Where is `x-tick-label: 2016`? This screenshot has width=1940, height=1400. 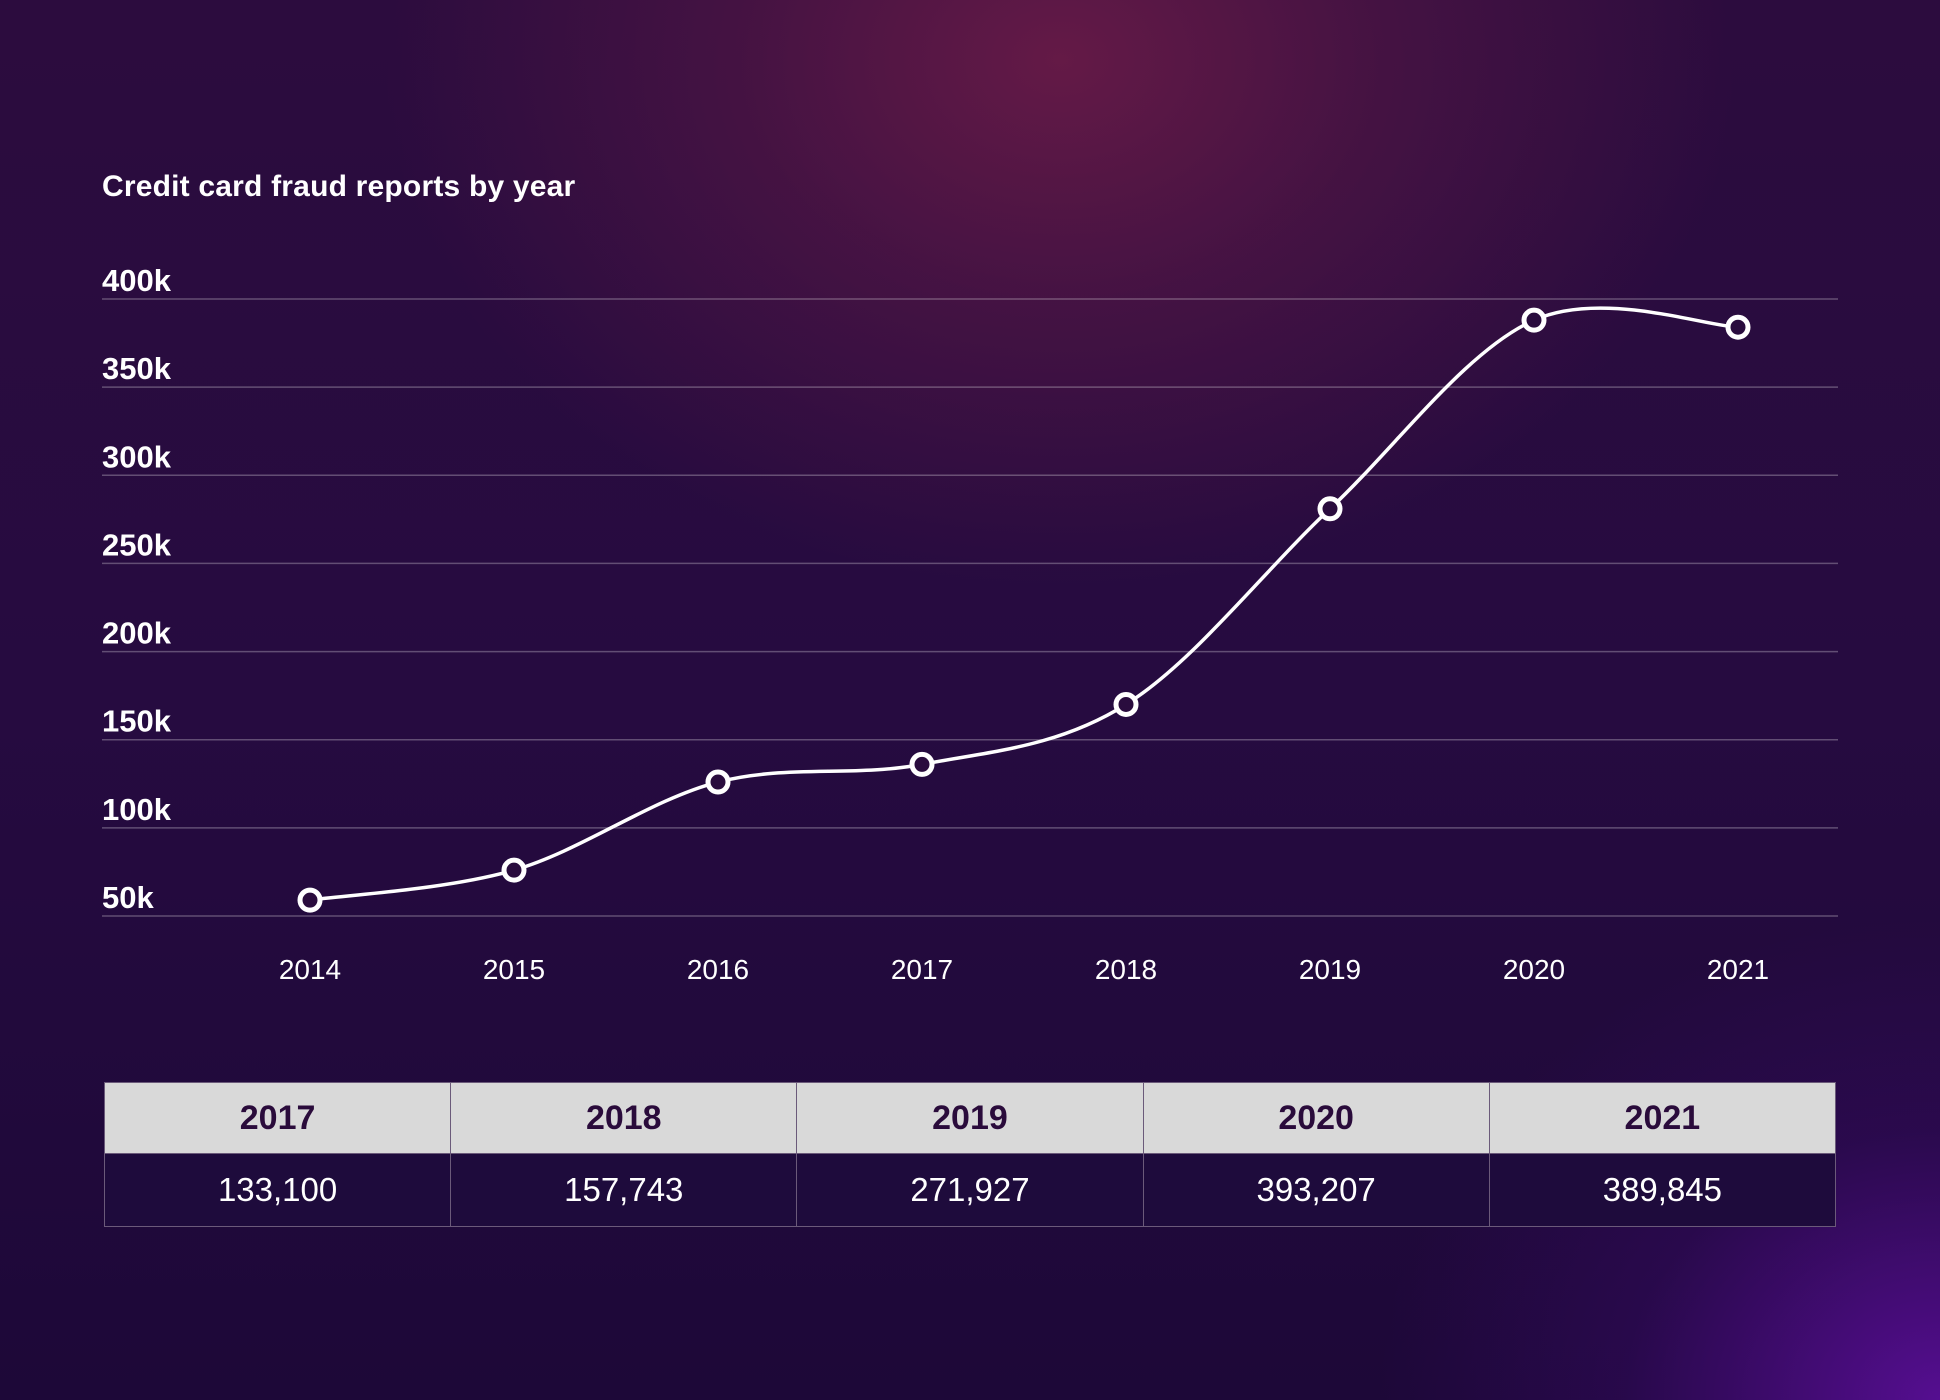
x-tick-label: 2016 is located at coordinates (718, 969).